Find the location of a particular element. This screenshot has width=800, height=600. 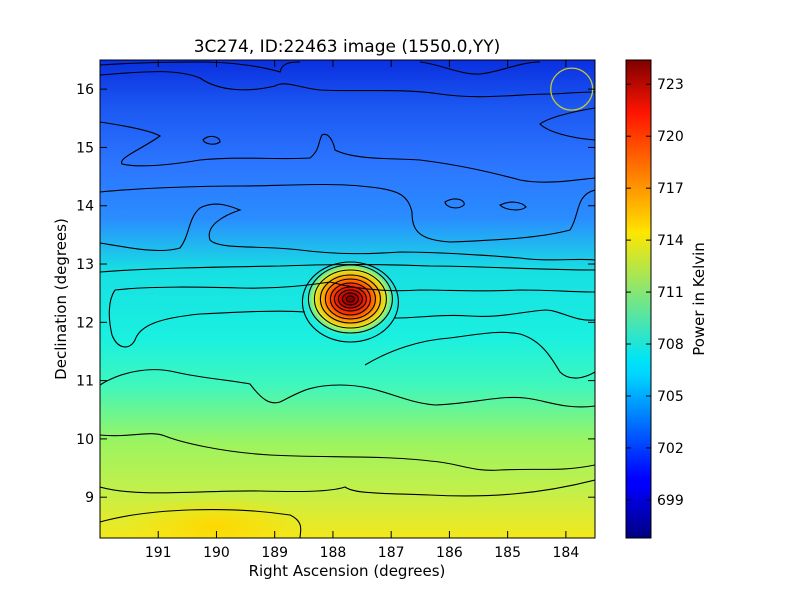

colorbar-tick-label: 714 is located at coordinates (670, 241).